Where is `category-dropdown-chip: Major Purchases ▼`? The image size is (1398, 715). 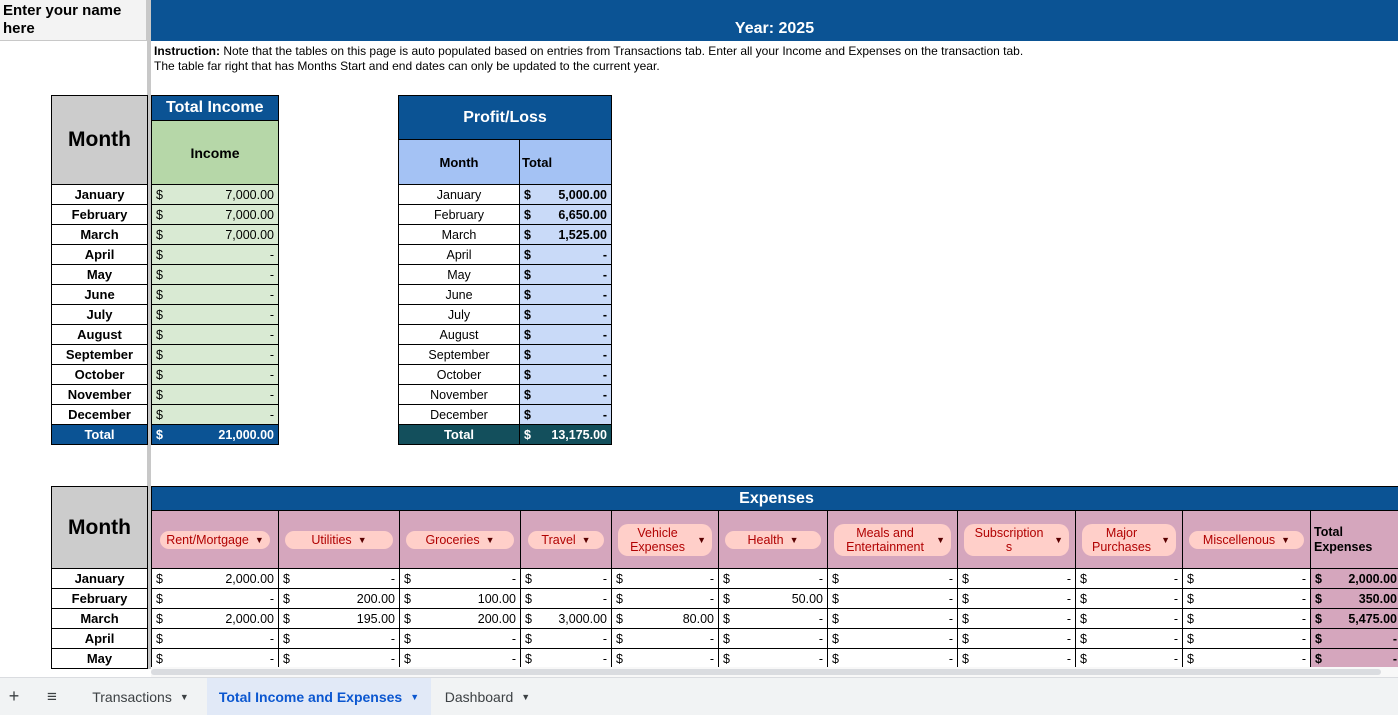 category-dropdown-chip: Major Purchases ▼ is located at coordinates (1129, 539).